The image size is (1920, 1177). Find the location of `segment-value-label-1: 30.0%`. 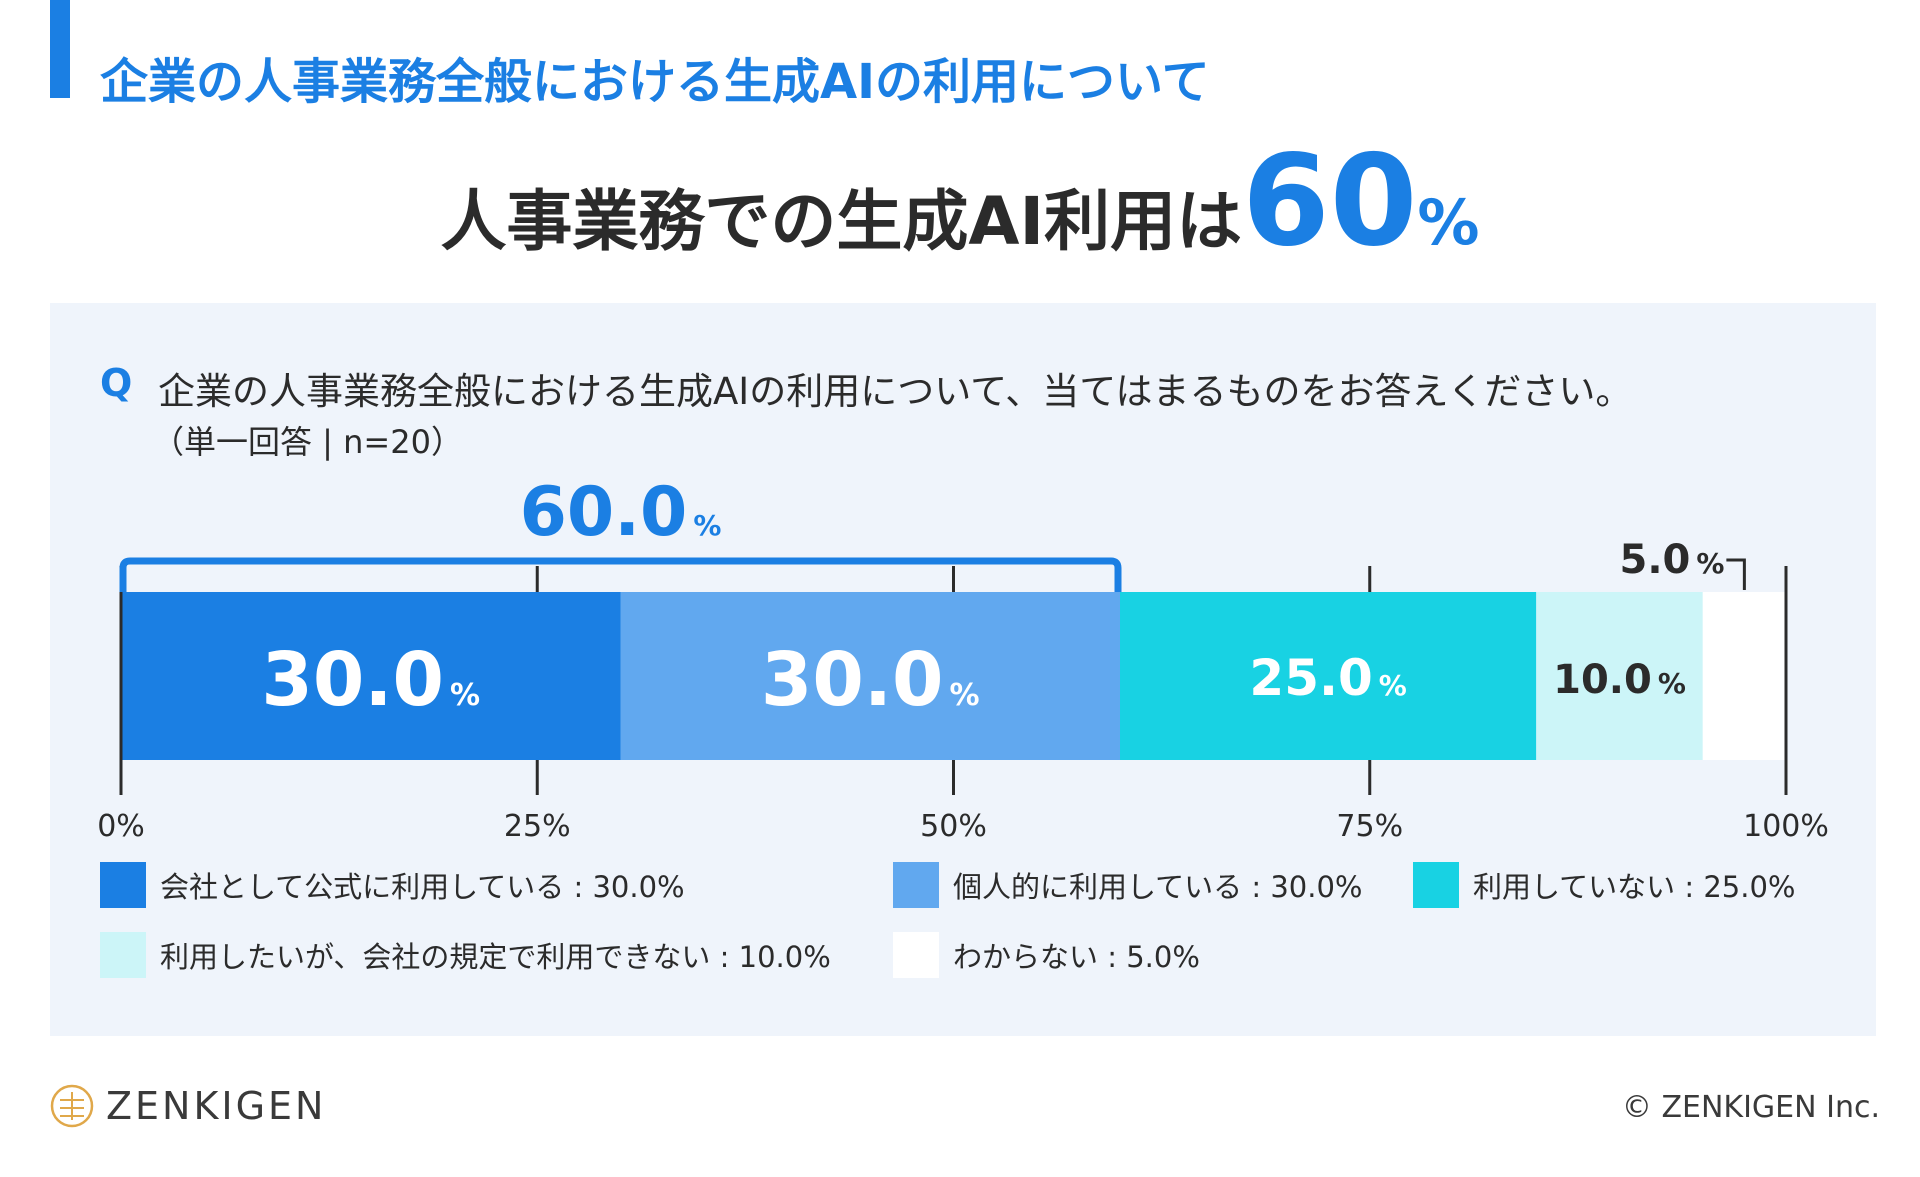

segment-value-label-1: 30.0% is located at coordinates (370, 680).